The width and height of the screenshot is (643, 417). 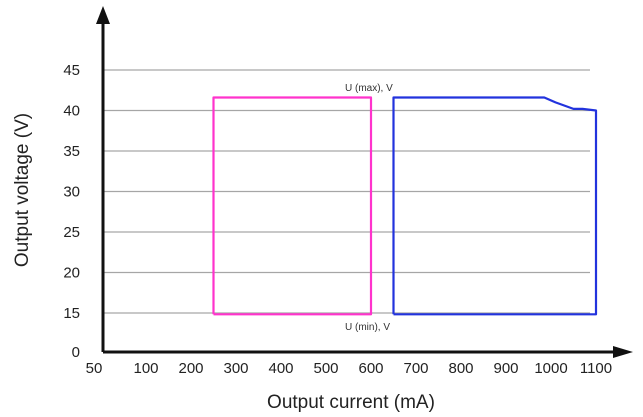 I want to click on x-tick-label: 800, so click(x=460, y=368).